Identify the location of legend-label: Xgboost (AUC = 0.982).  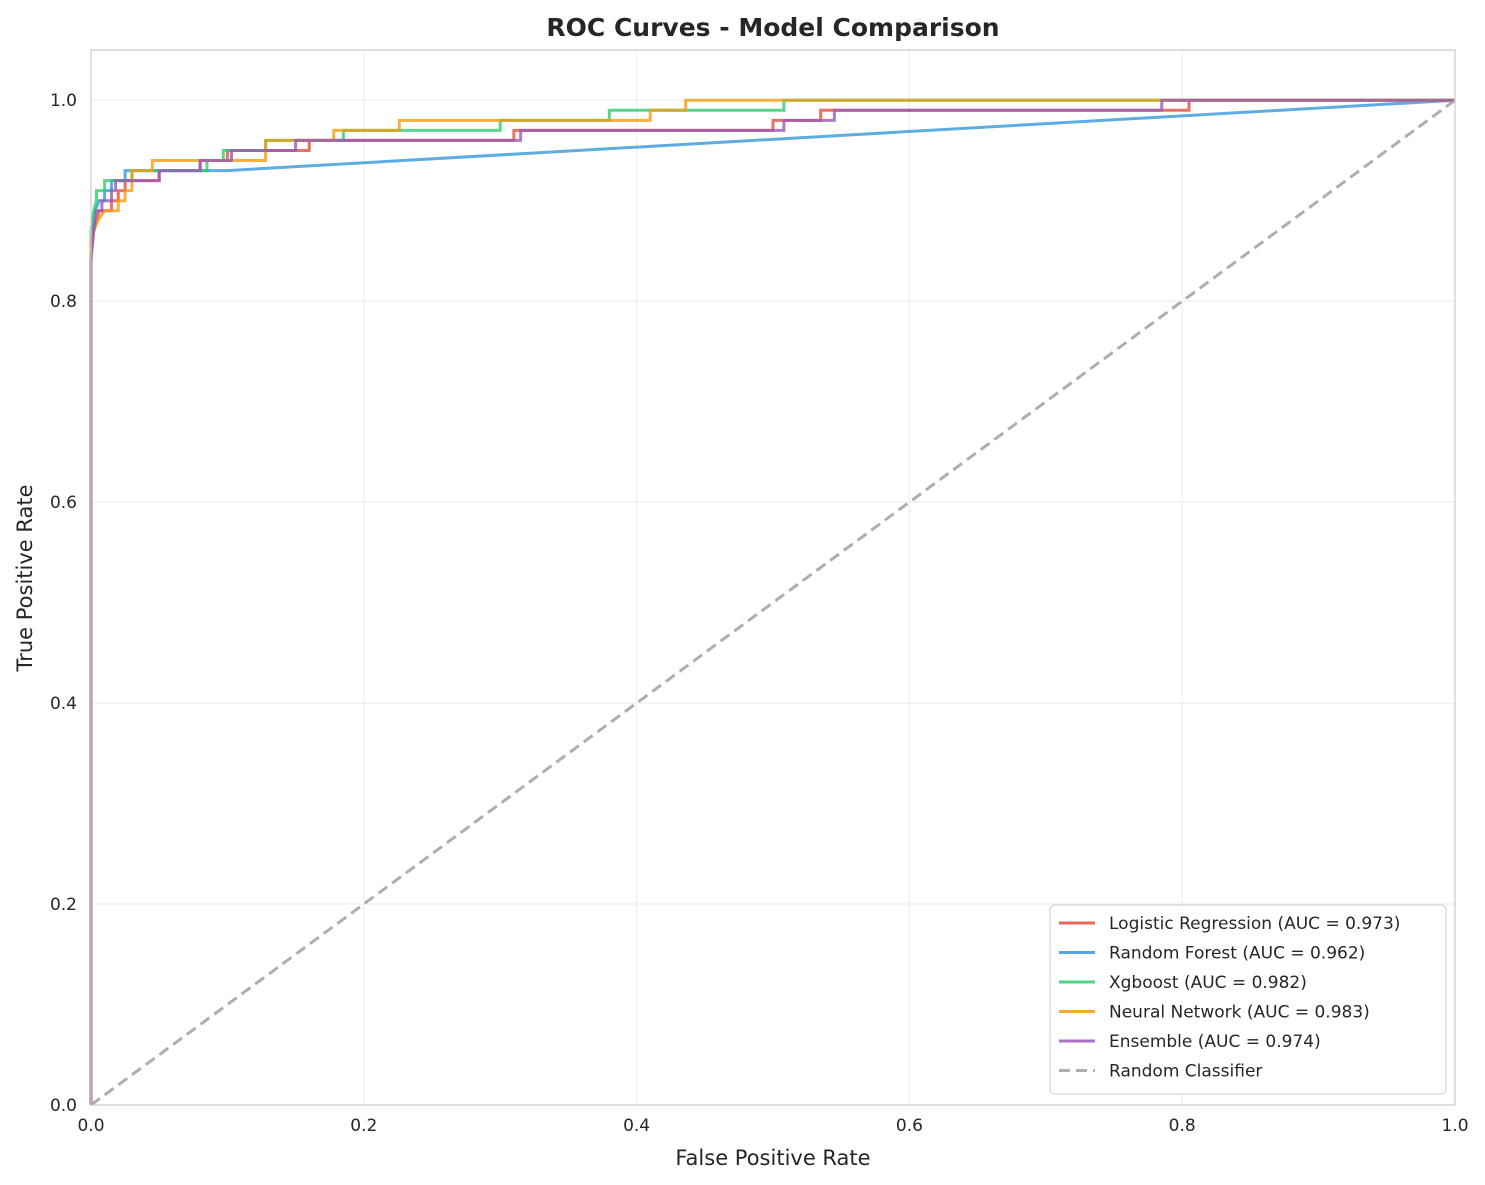
(1208, 983).